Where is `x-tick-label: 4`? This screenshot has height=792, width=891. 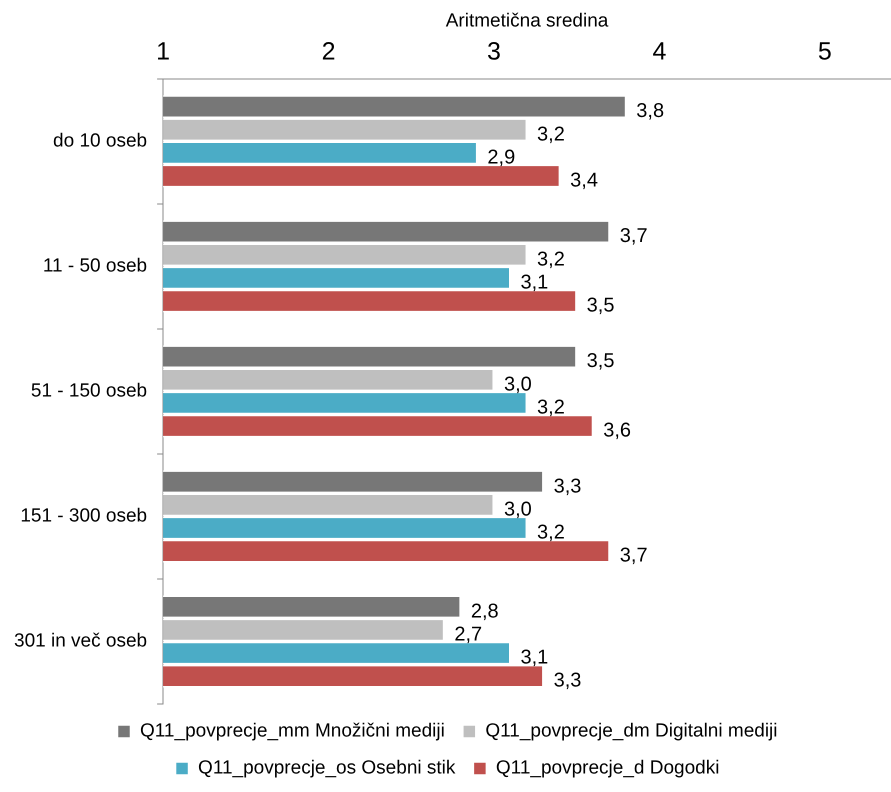
x-tick-label: 4 is located at coordinates (659, 52).